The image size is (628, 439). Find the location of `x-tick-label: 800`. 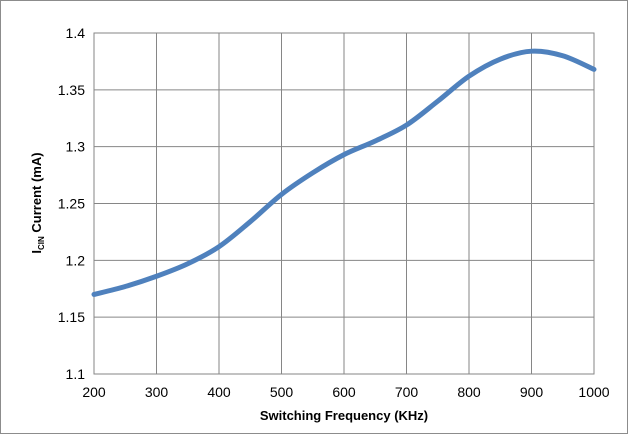

x-tick-label: 800 is located at coordinates (469, 392).